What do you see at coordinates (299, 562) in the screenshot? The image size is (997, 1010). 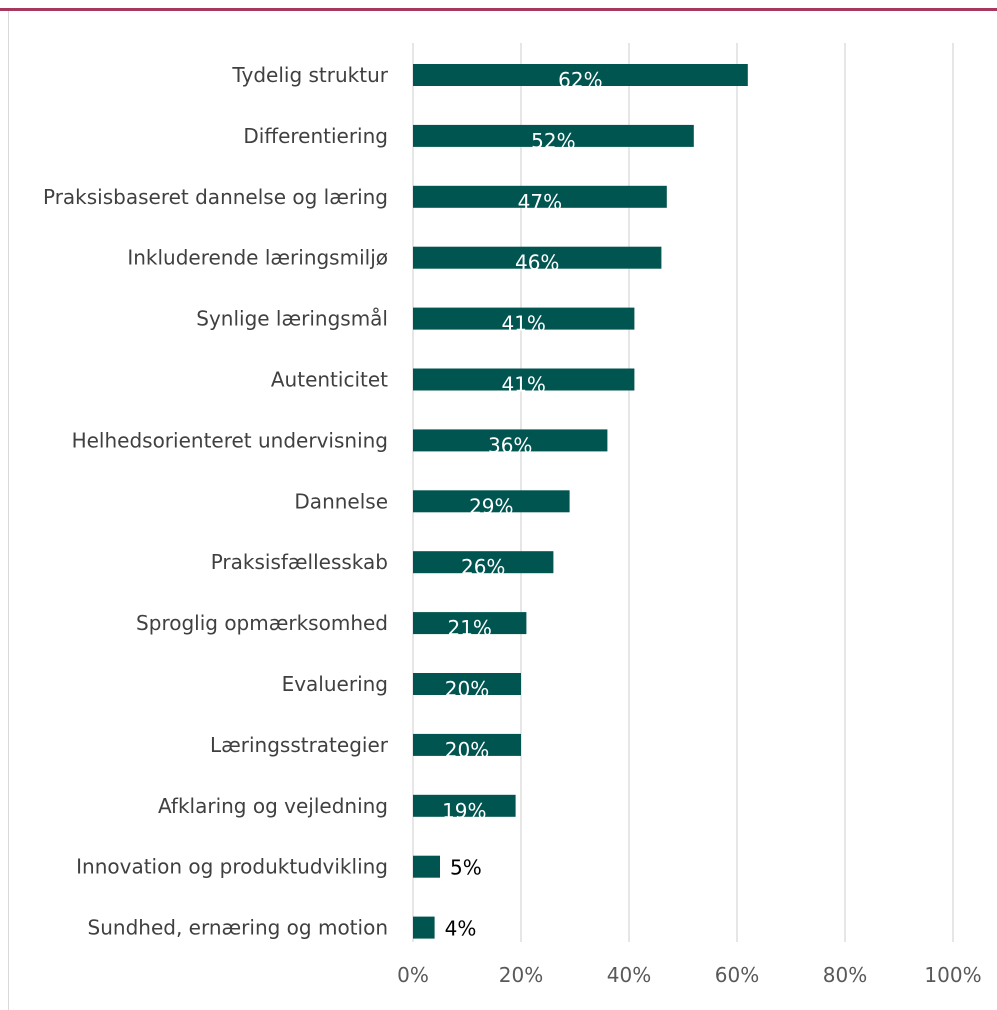 I see `category-label: Praksisfællesskab` at bounding box center [299, 562].